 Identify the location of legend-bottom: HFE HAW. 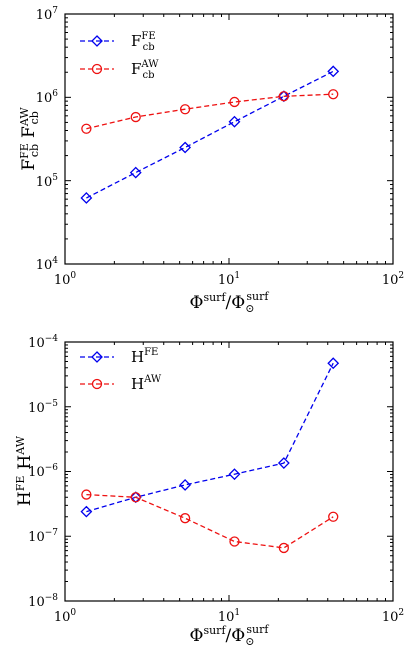
(121, 370).